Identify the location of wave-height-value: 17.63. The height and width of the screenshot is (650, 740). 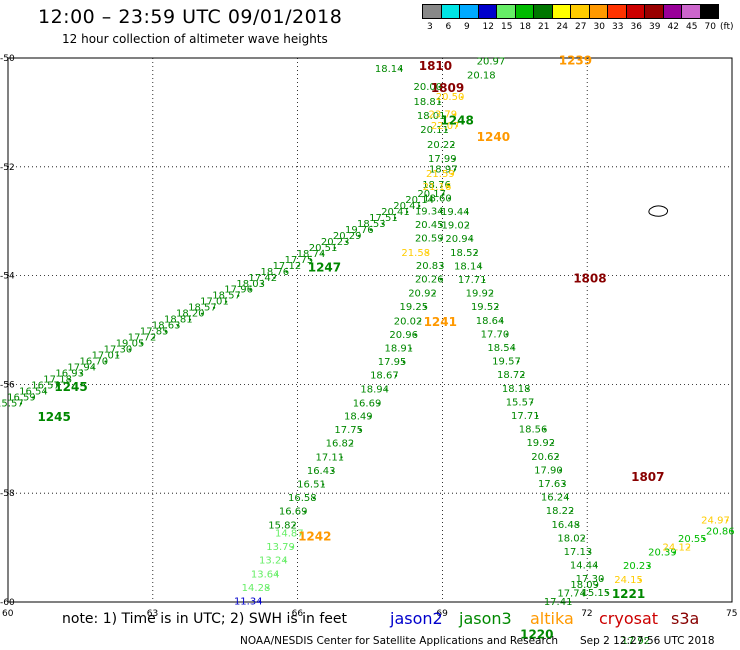
(552, 484).